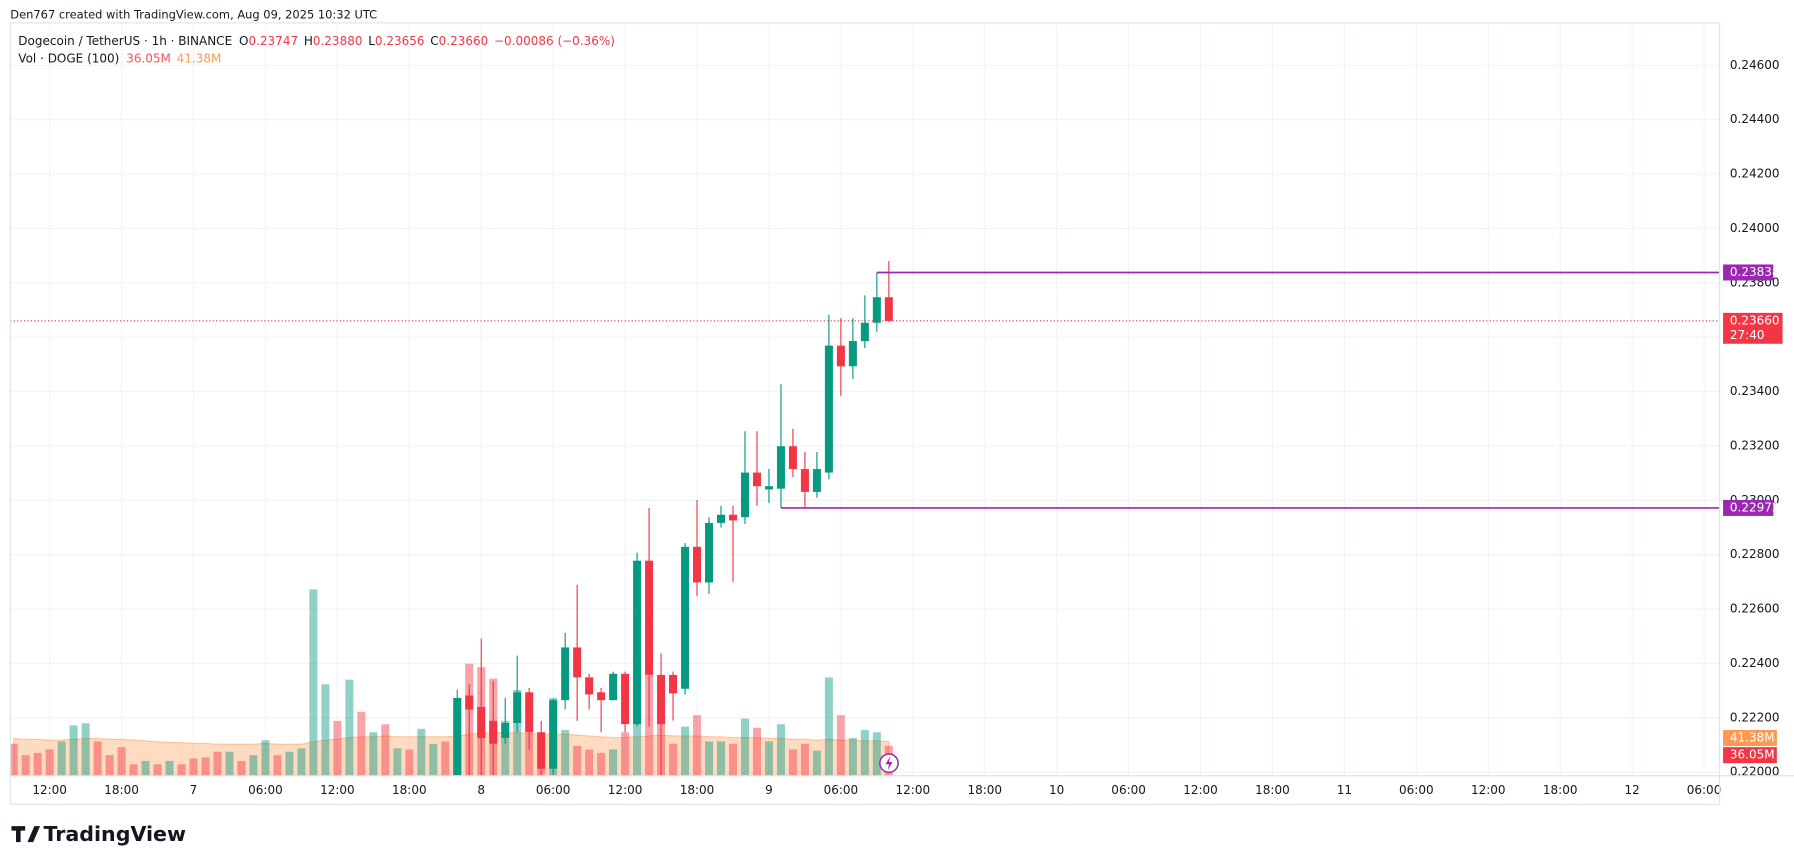 This screenshot has height=865, width=1794. I want to click on y-tick-label: 0.24400, so click(1755, 119).